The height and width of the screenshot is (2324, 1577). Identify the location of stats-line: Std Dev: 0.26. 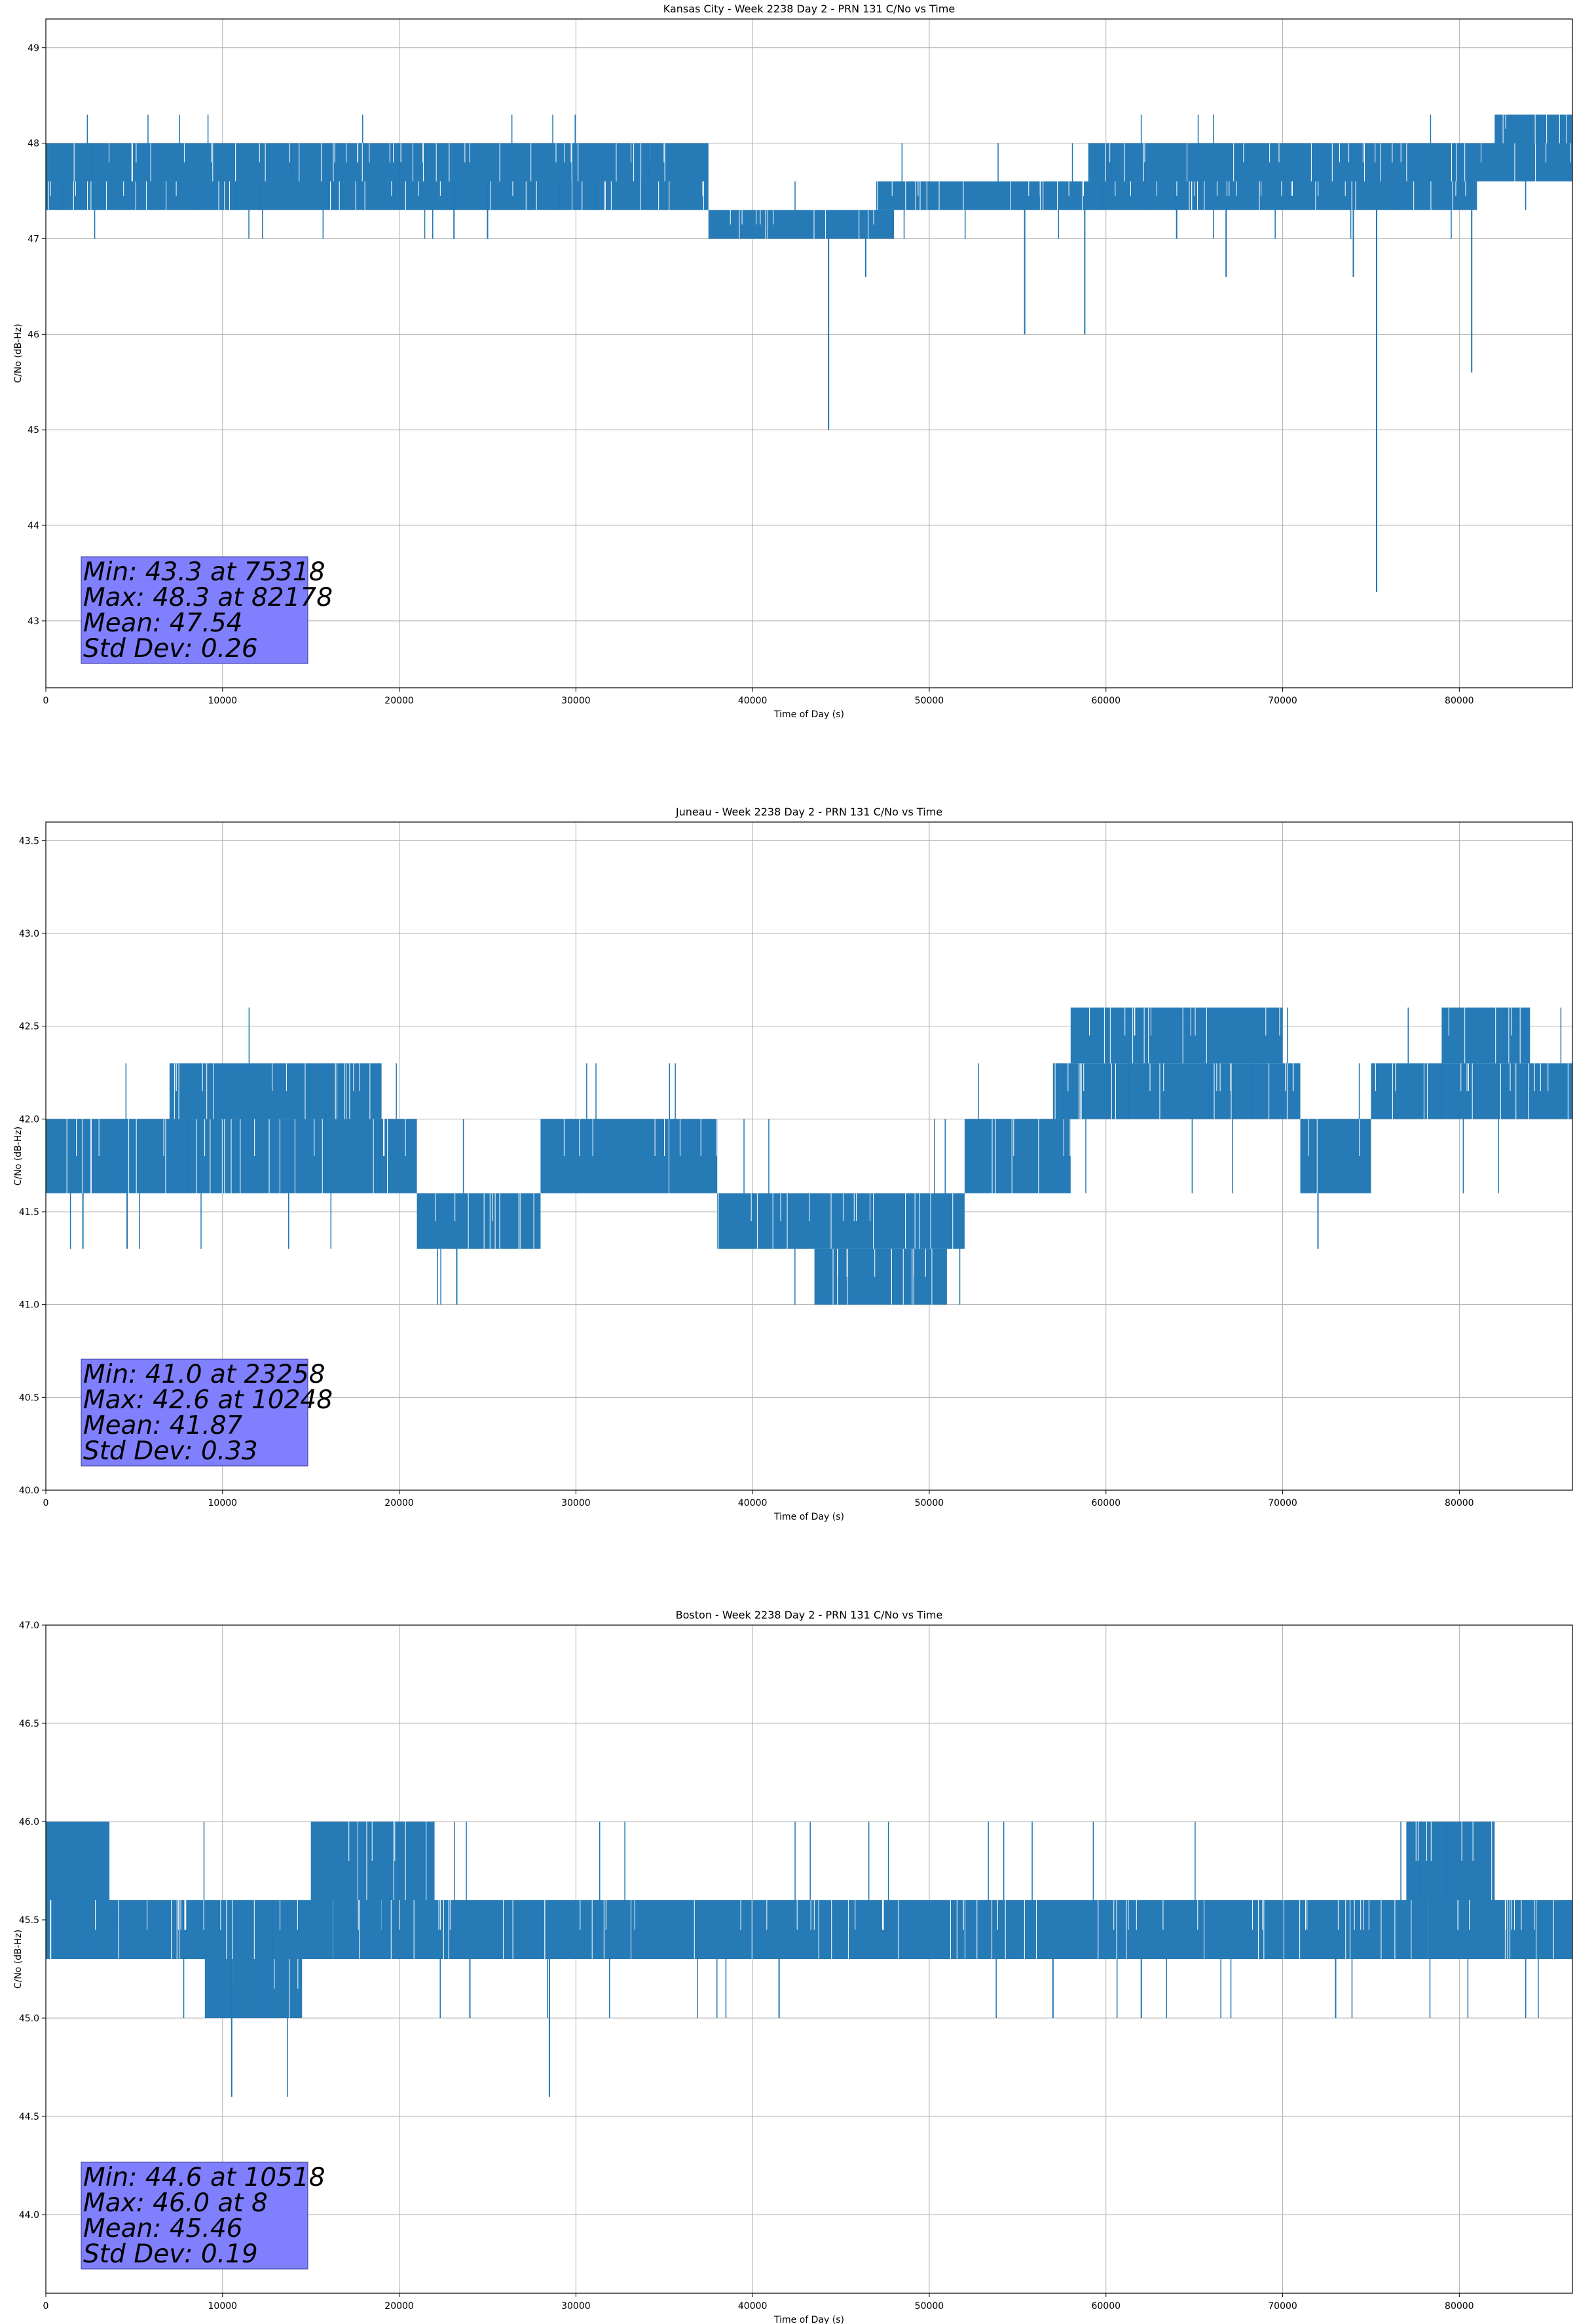
(170, 649).